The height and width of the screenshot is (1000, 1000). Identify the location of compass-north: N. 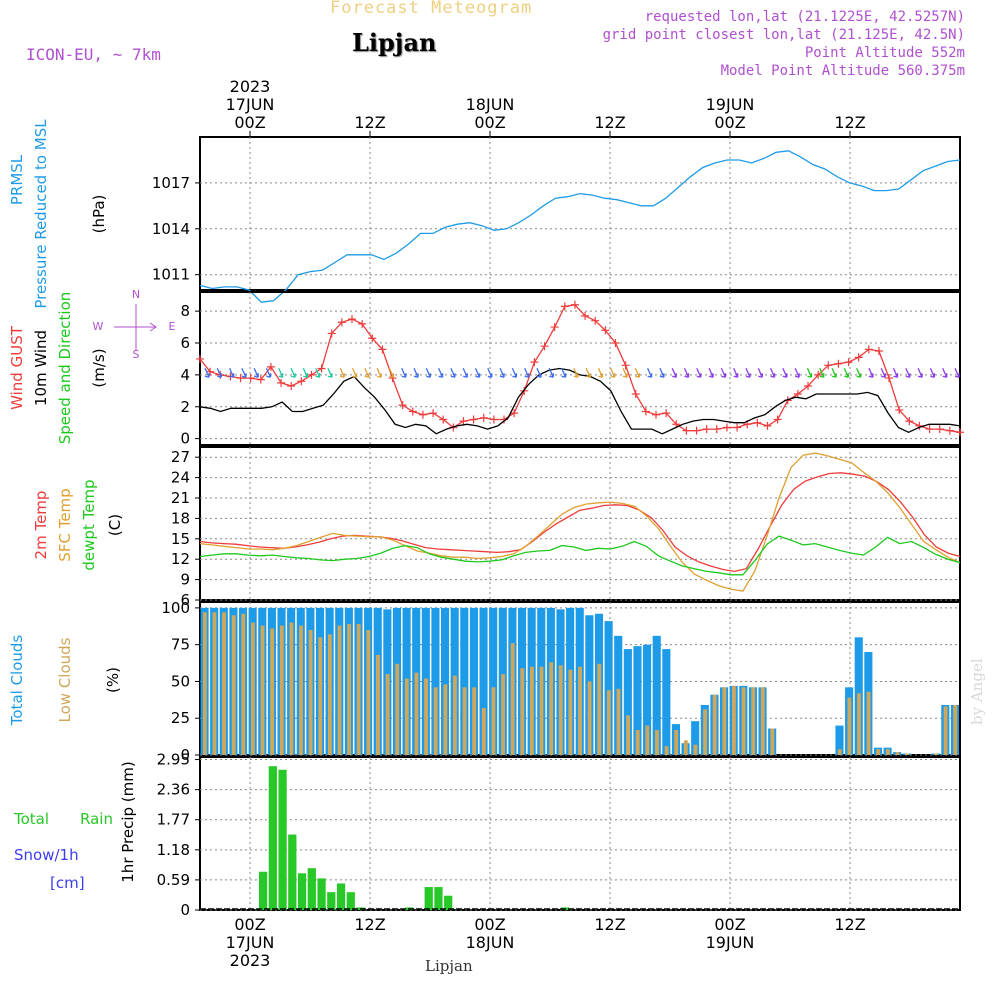
(136, 294).